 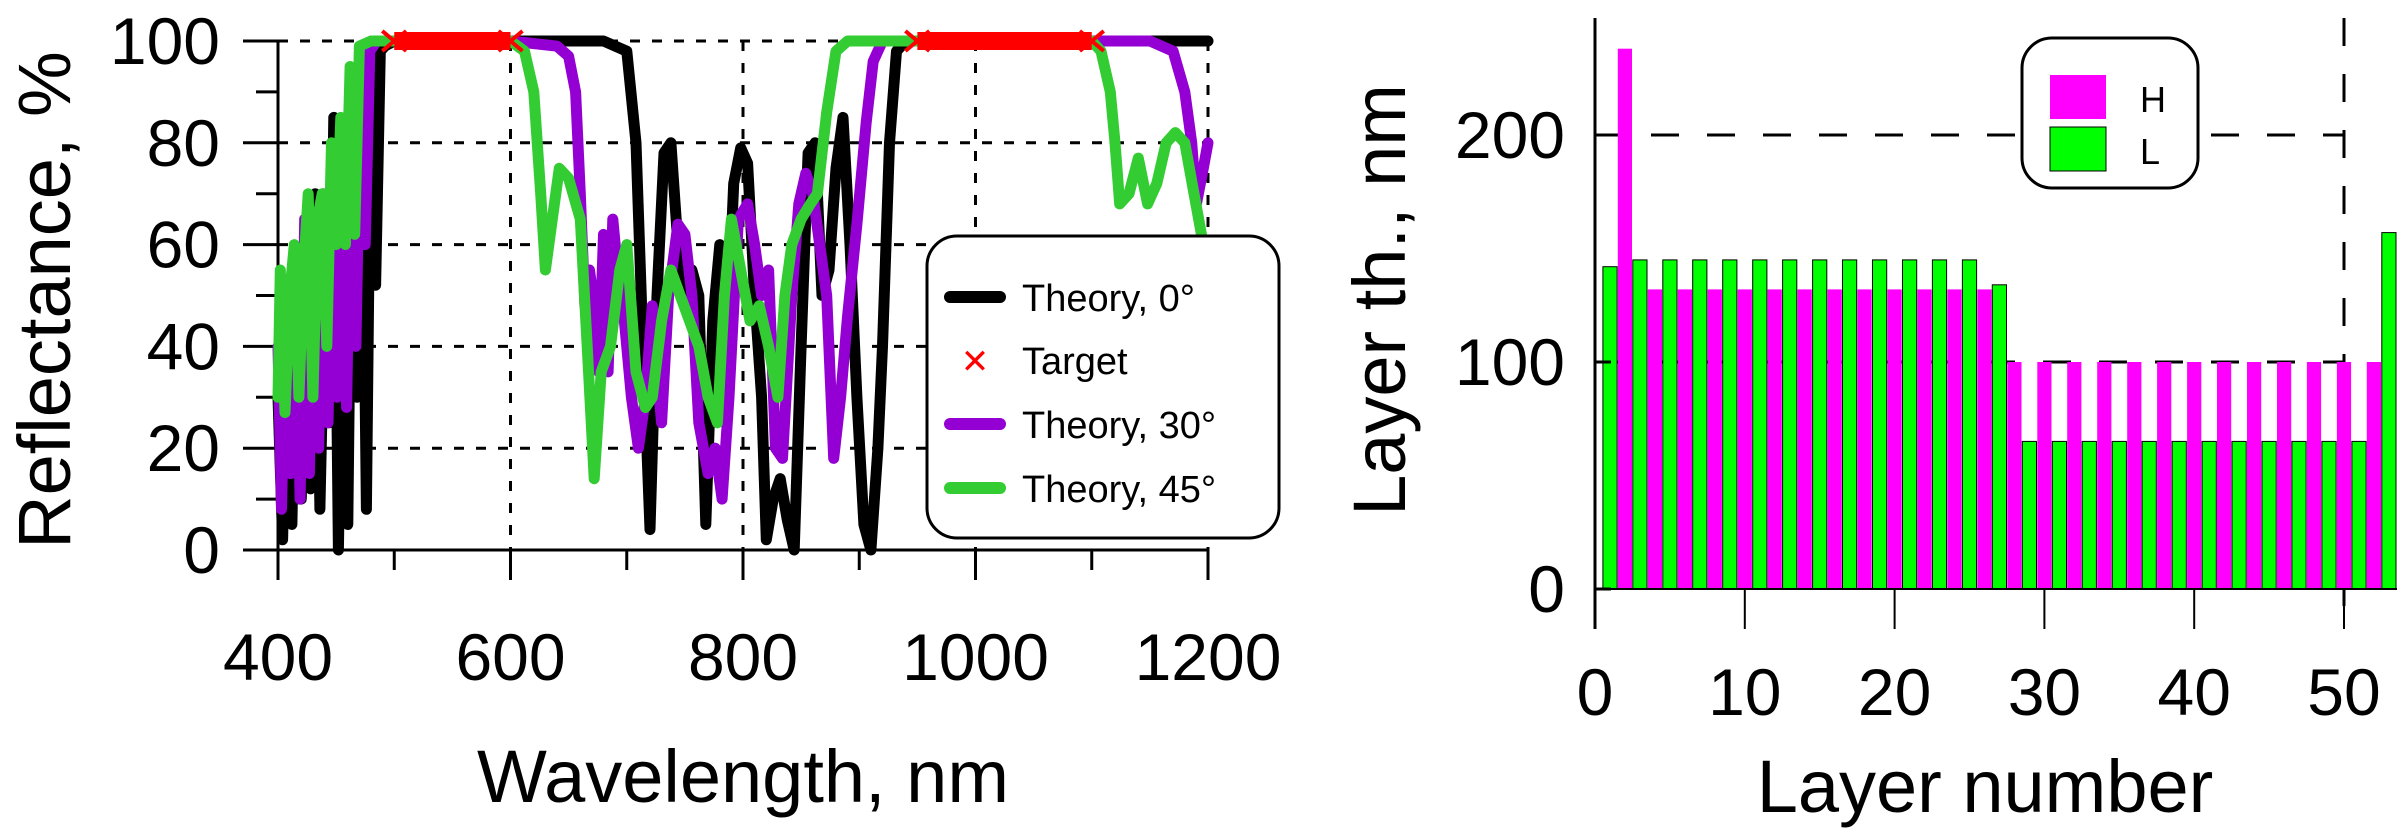 What do you see at coordinates (1760, 424) in the screenshot?
I see `bar-layer-11-l` at bounding box center [1760, 424].